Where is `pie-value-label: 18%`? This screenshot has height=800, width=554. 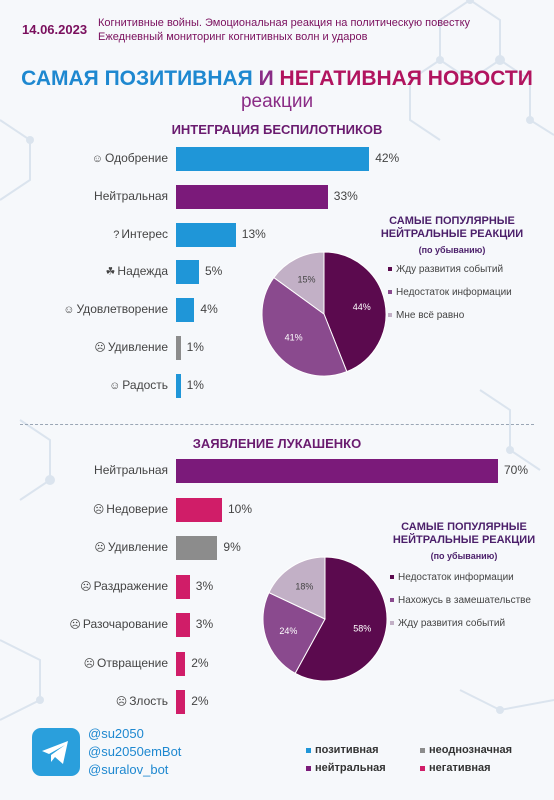
pie-value-label: 18% is located at coordinates (304, 587).